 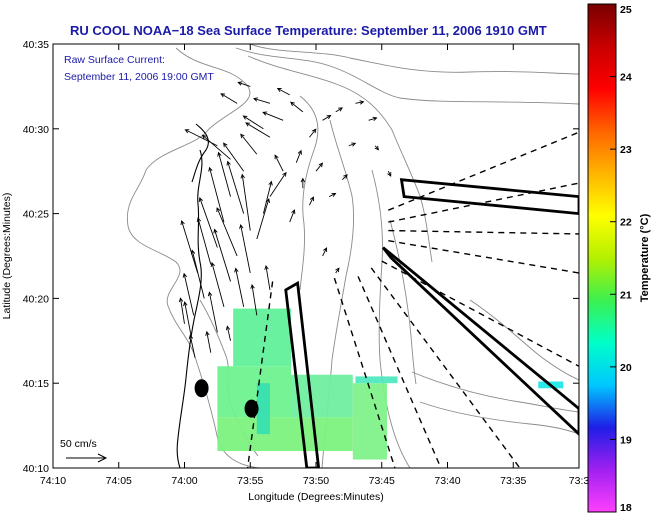 I want to click on y-tick-label: 40:30, so click(x=36, y=130).